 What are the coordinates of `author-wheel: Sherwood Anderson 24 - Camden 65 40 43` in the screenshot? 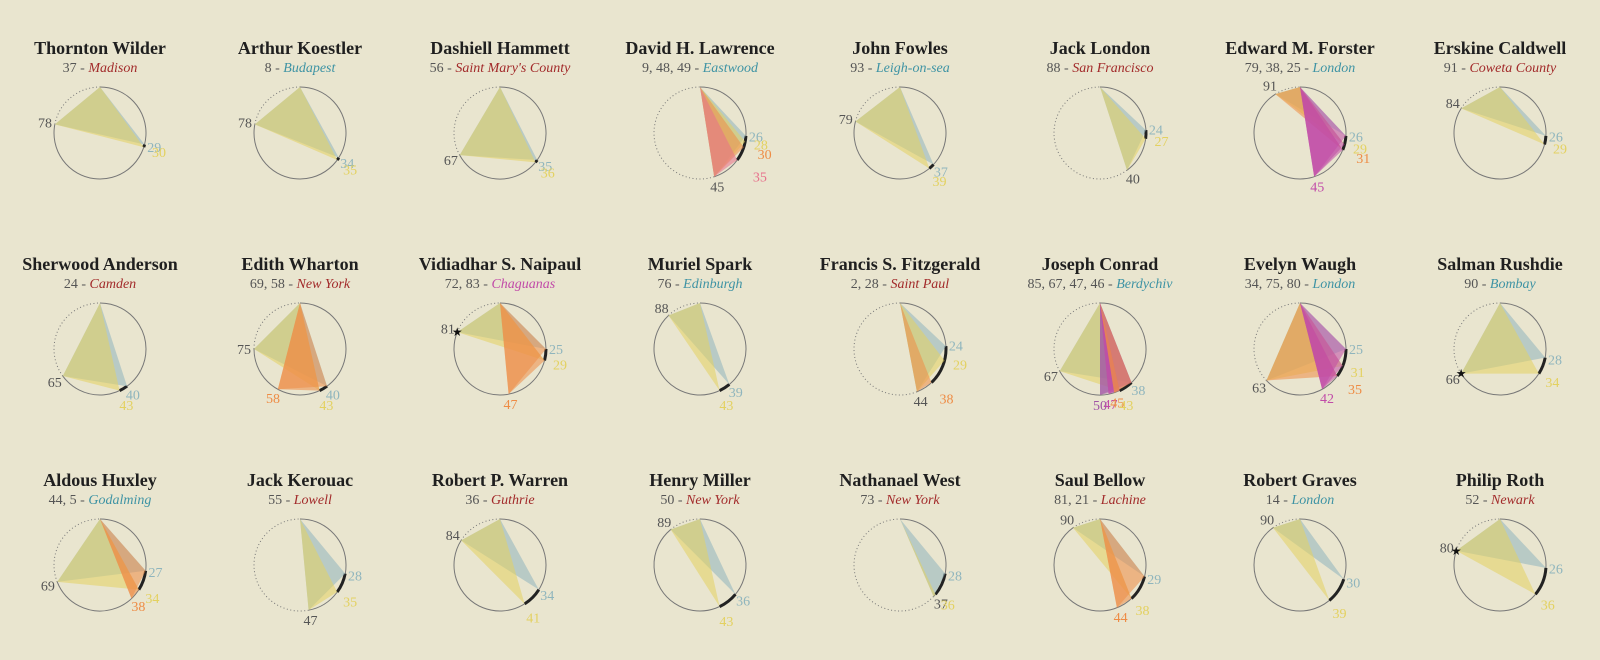 It's located at (100, 321).